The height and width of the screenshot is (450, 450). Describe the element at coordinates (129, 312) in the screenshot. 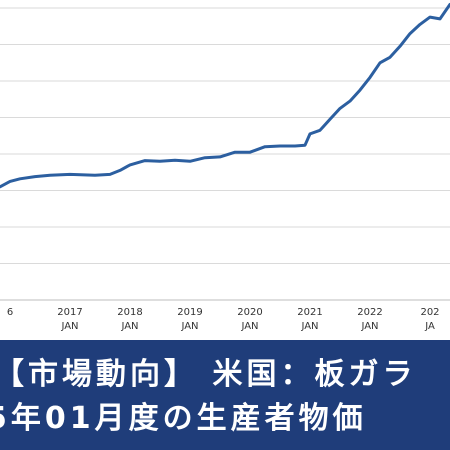

I see `x-tick-label-year: 2018` at that location.